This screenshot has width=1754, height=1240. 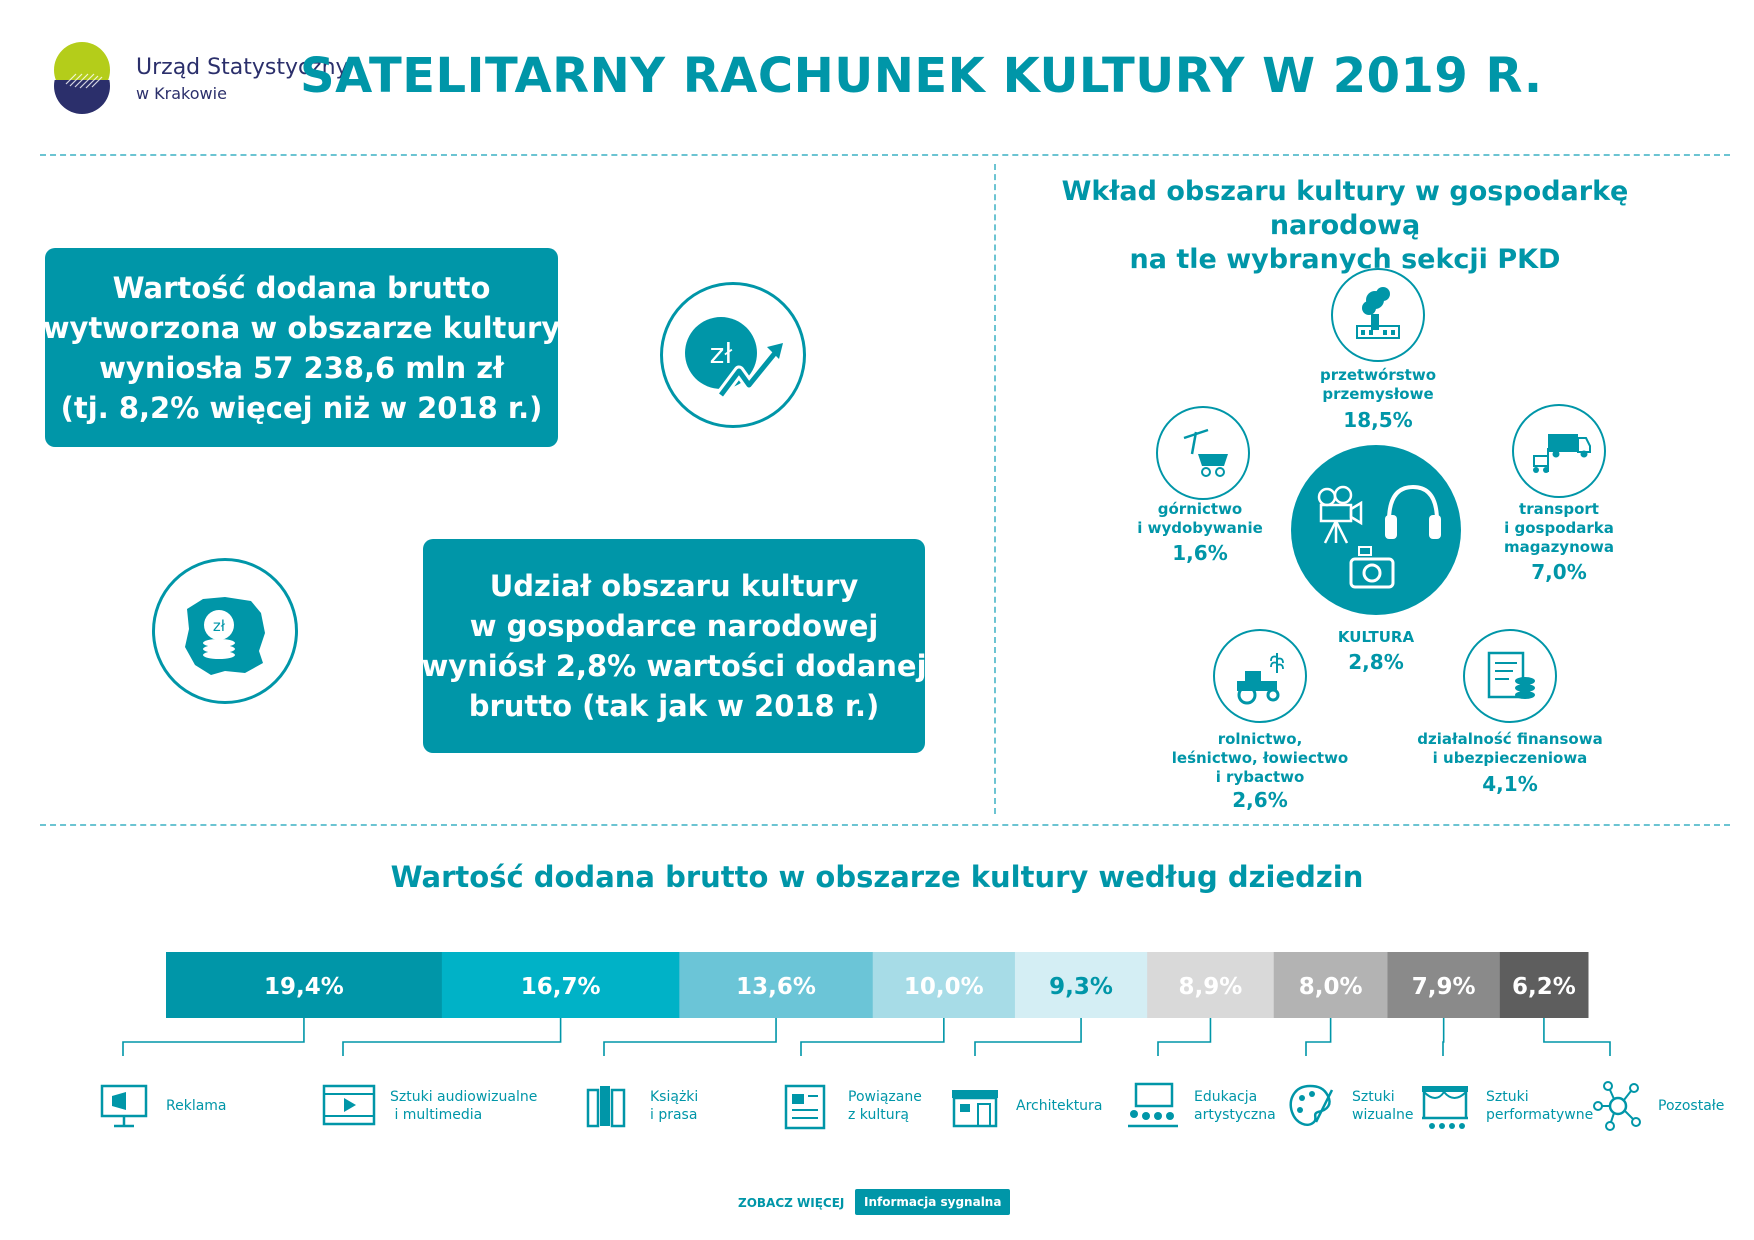 I want to click on sector-label-przetworstwo: przetwórstwo przemysłowe, so click(x=1378, y=385).